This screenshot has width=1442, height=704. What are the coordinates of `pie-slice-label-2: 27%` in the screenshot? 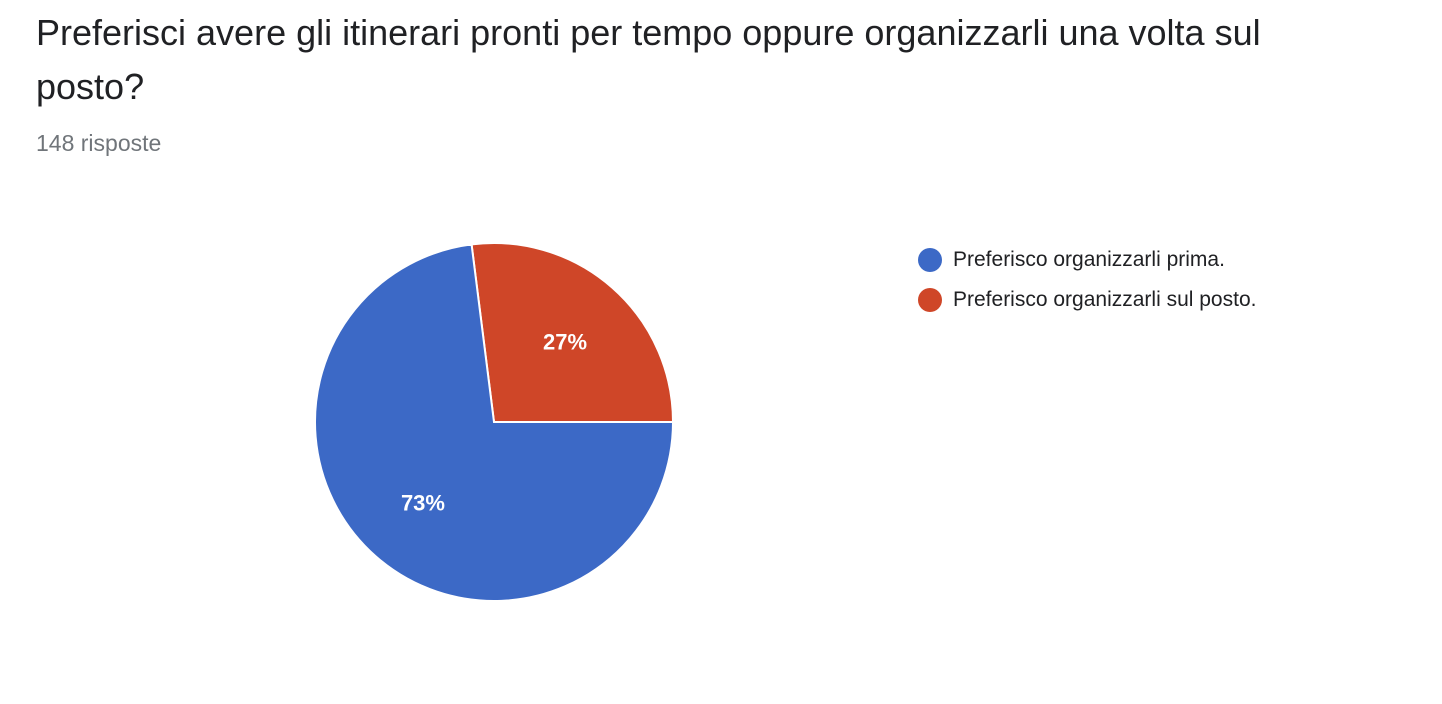 It's located at (565, 341).